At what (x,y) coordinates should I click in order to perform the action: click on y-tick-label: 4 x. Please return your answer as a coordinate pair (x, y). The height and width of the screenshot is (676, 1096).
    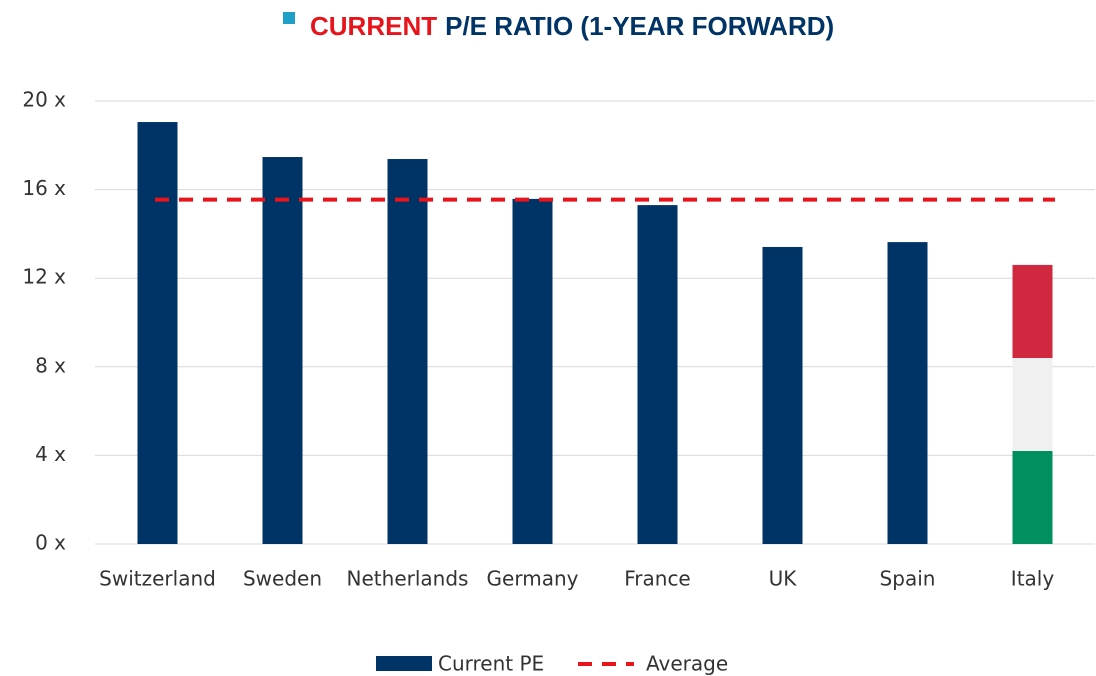
    Looking at the image, I should click on (50, 454).